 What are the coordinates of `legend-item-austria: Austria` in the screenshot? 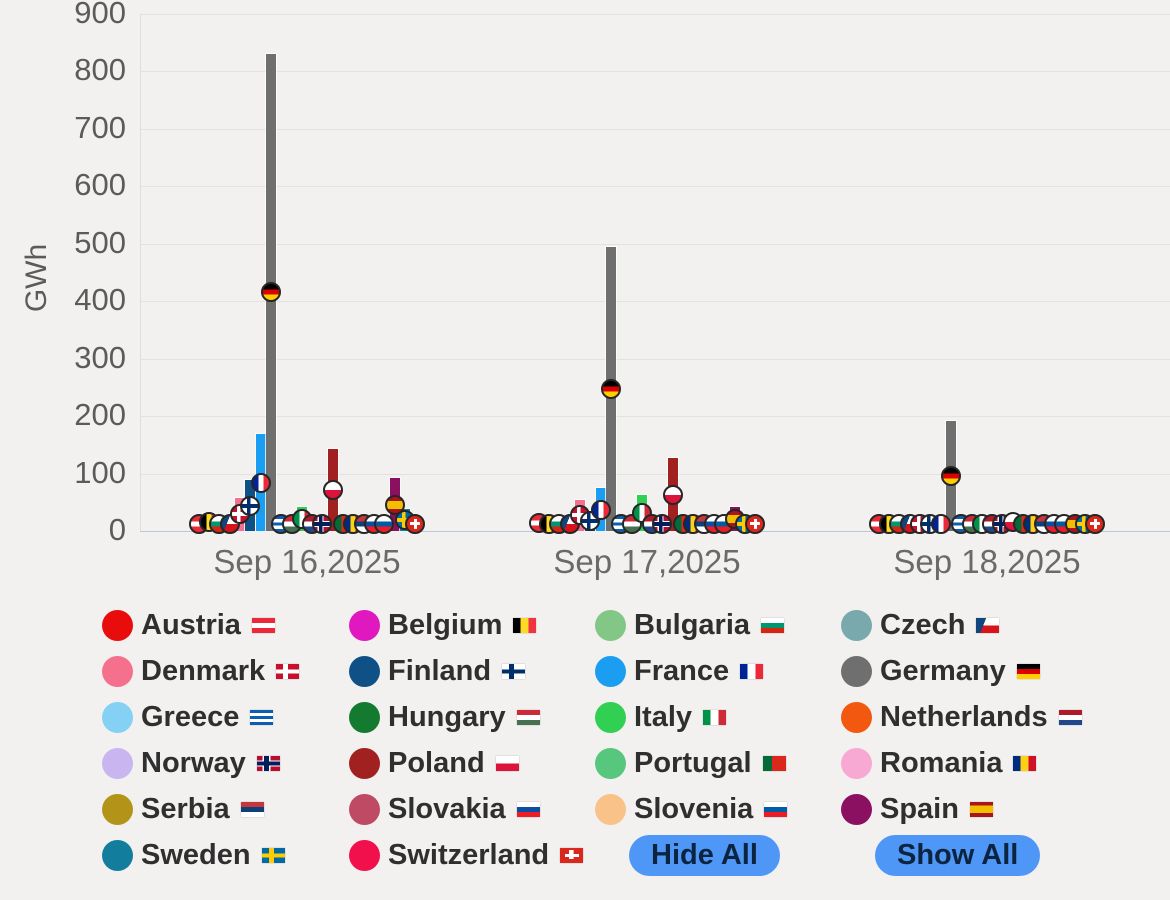 It's located at (225, 625).